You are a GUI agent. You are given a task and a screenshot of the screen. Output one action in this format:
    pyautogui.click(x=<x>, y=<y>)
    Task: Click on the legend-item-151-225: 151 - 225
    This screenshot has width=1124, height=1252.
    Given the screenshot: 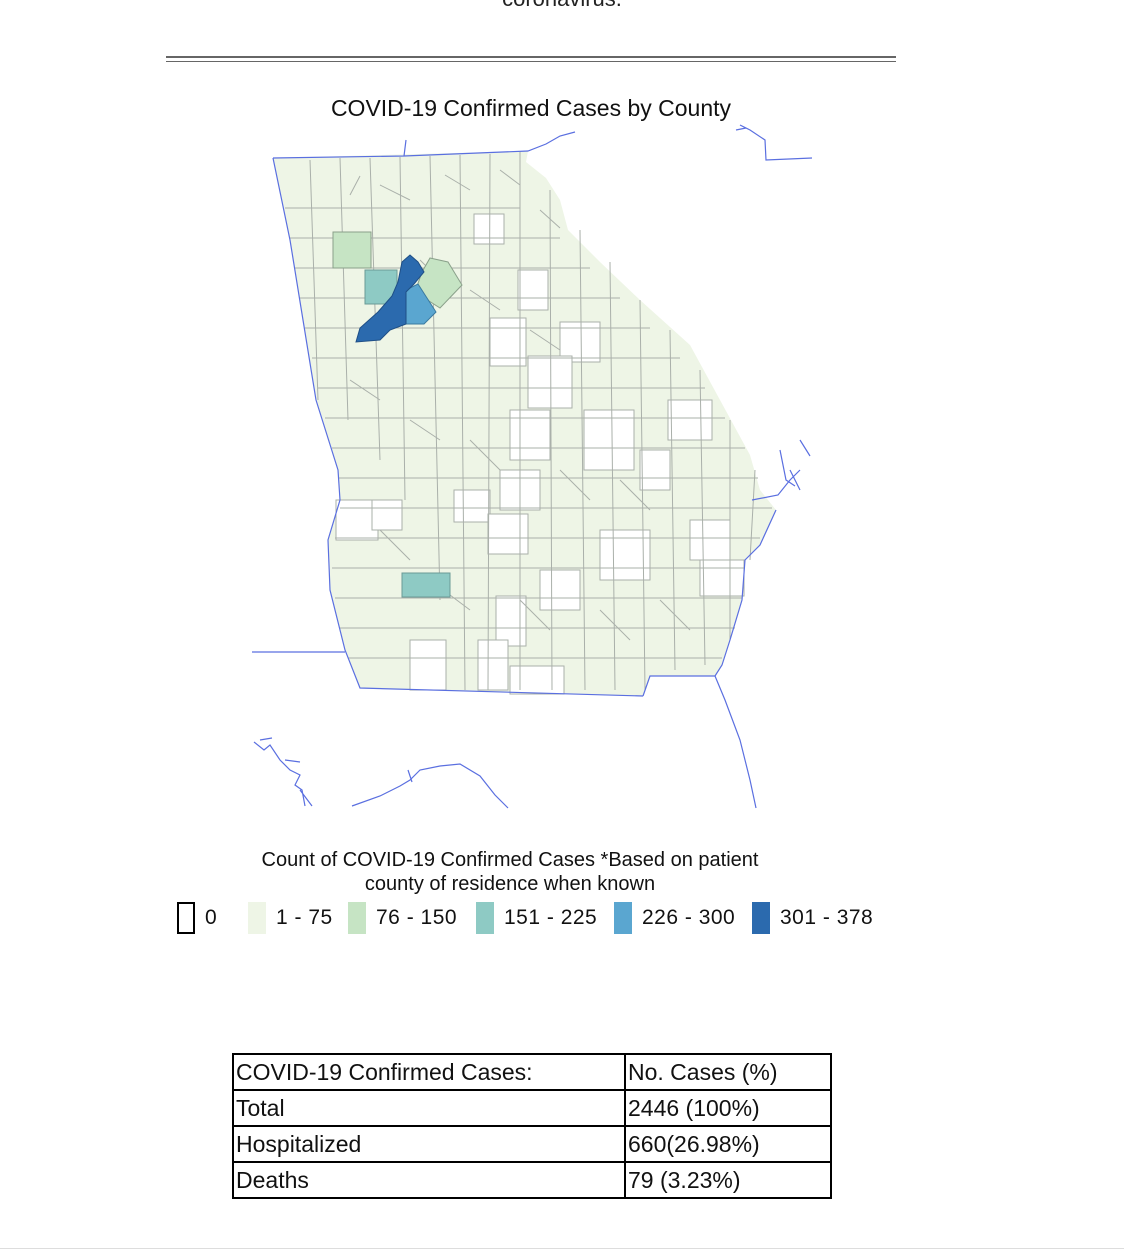 What is the action you would take?
    pyautogui.click(x=536, y=918)
    